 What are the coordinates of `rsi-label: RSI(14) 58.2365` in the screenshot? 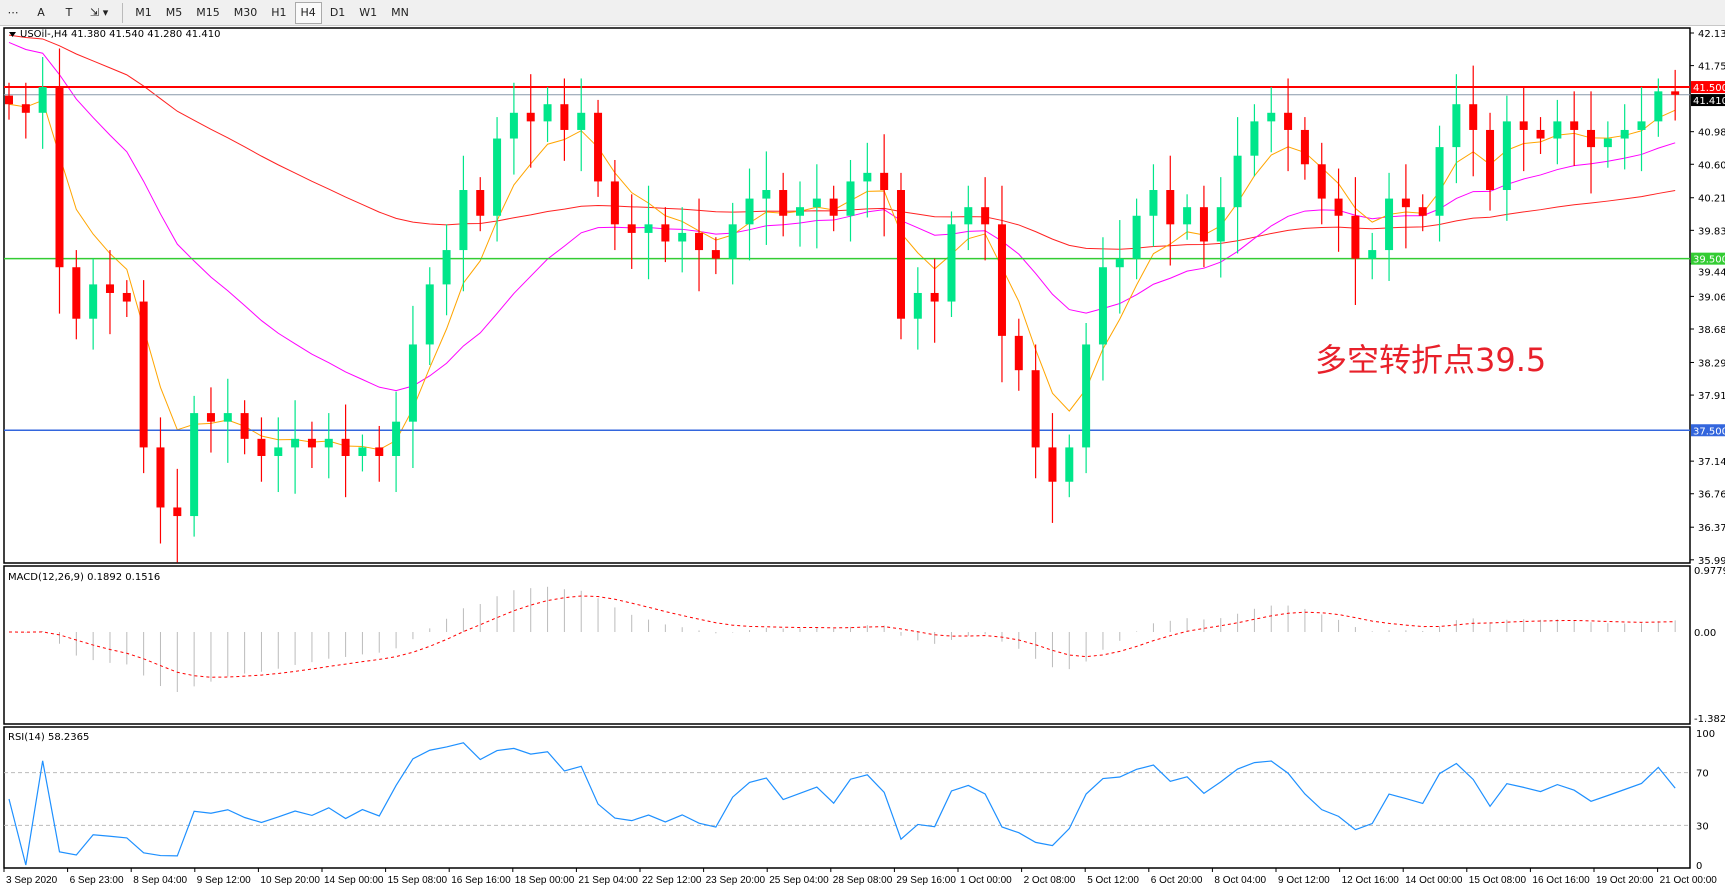 It's located at (48, 737).